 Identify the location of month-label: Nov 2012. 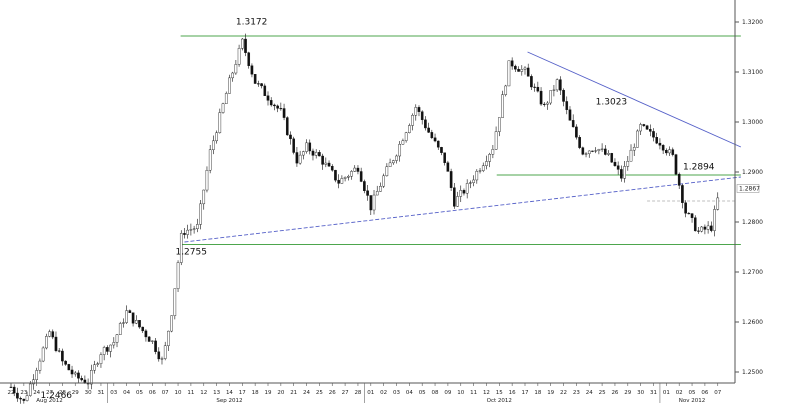
(692, 401).